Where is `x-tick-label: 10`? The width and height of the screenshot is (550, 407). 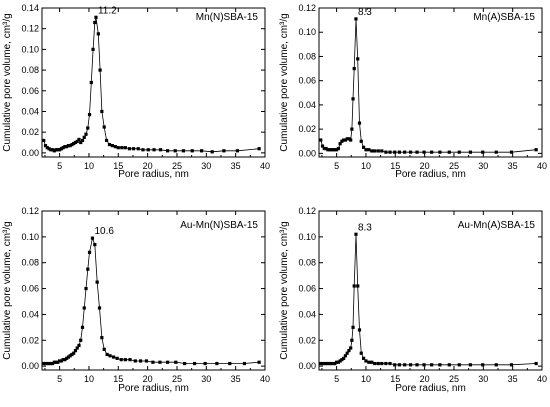
x-tick-label: 10 is located at coordinates (366, 379).